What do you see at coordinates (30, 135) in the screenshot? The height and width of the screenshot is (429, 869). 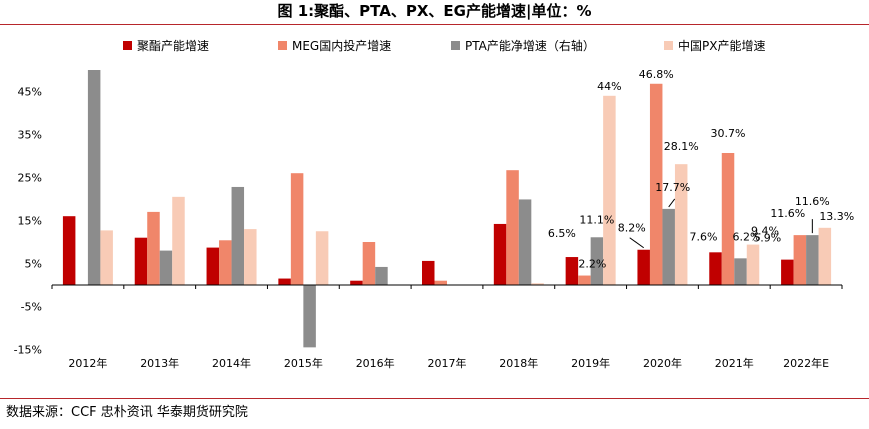 I see `y-tick-label: 35%` at bounding box center [30, 135].